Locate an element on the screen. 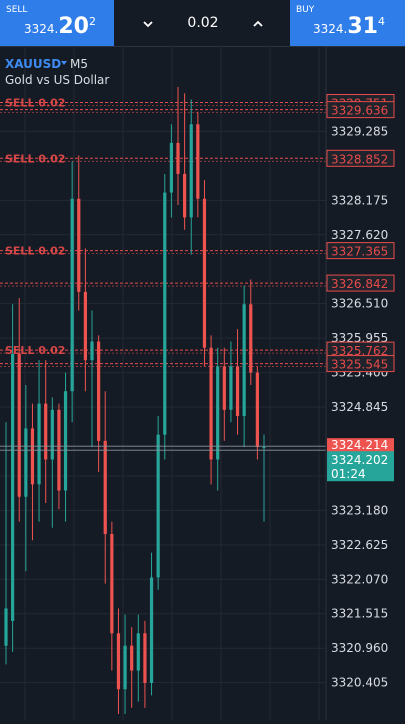 This screenshot has width=405, height=724. symbol-info: XAUUSD M5 Gold vs US Dollar is located at coordinates (57, 72).